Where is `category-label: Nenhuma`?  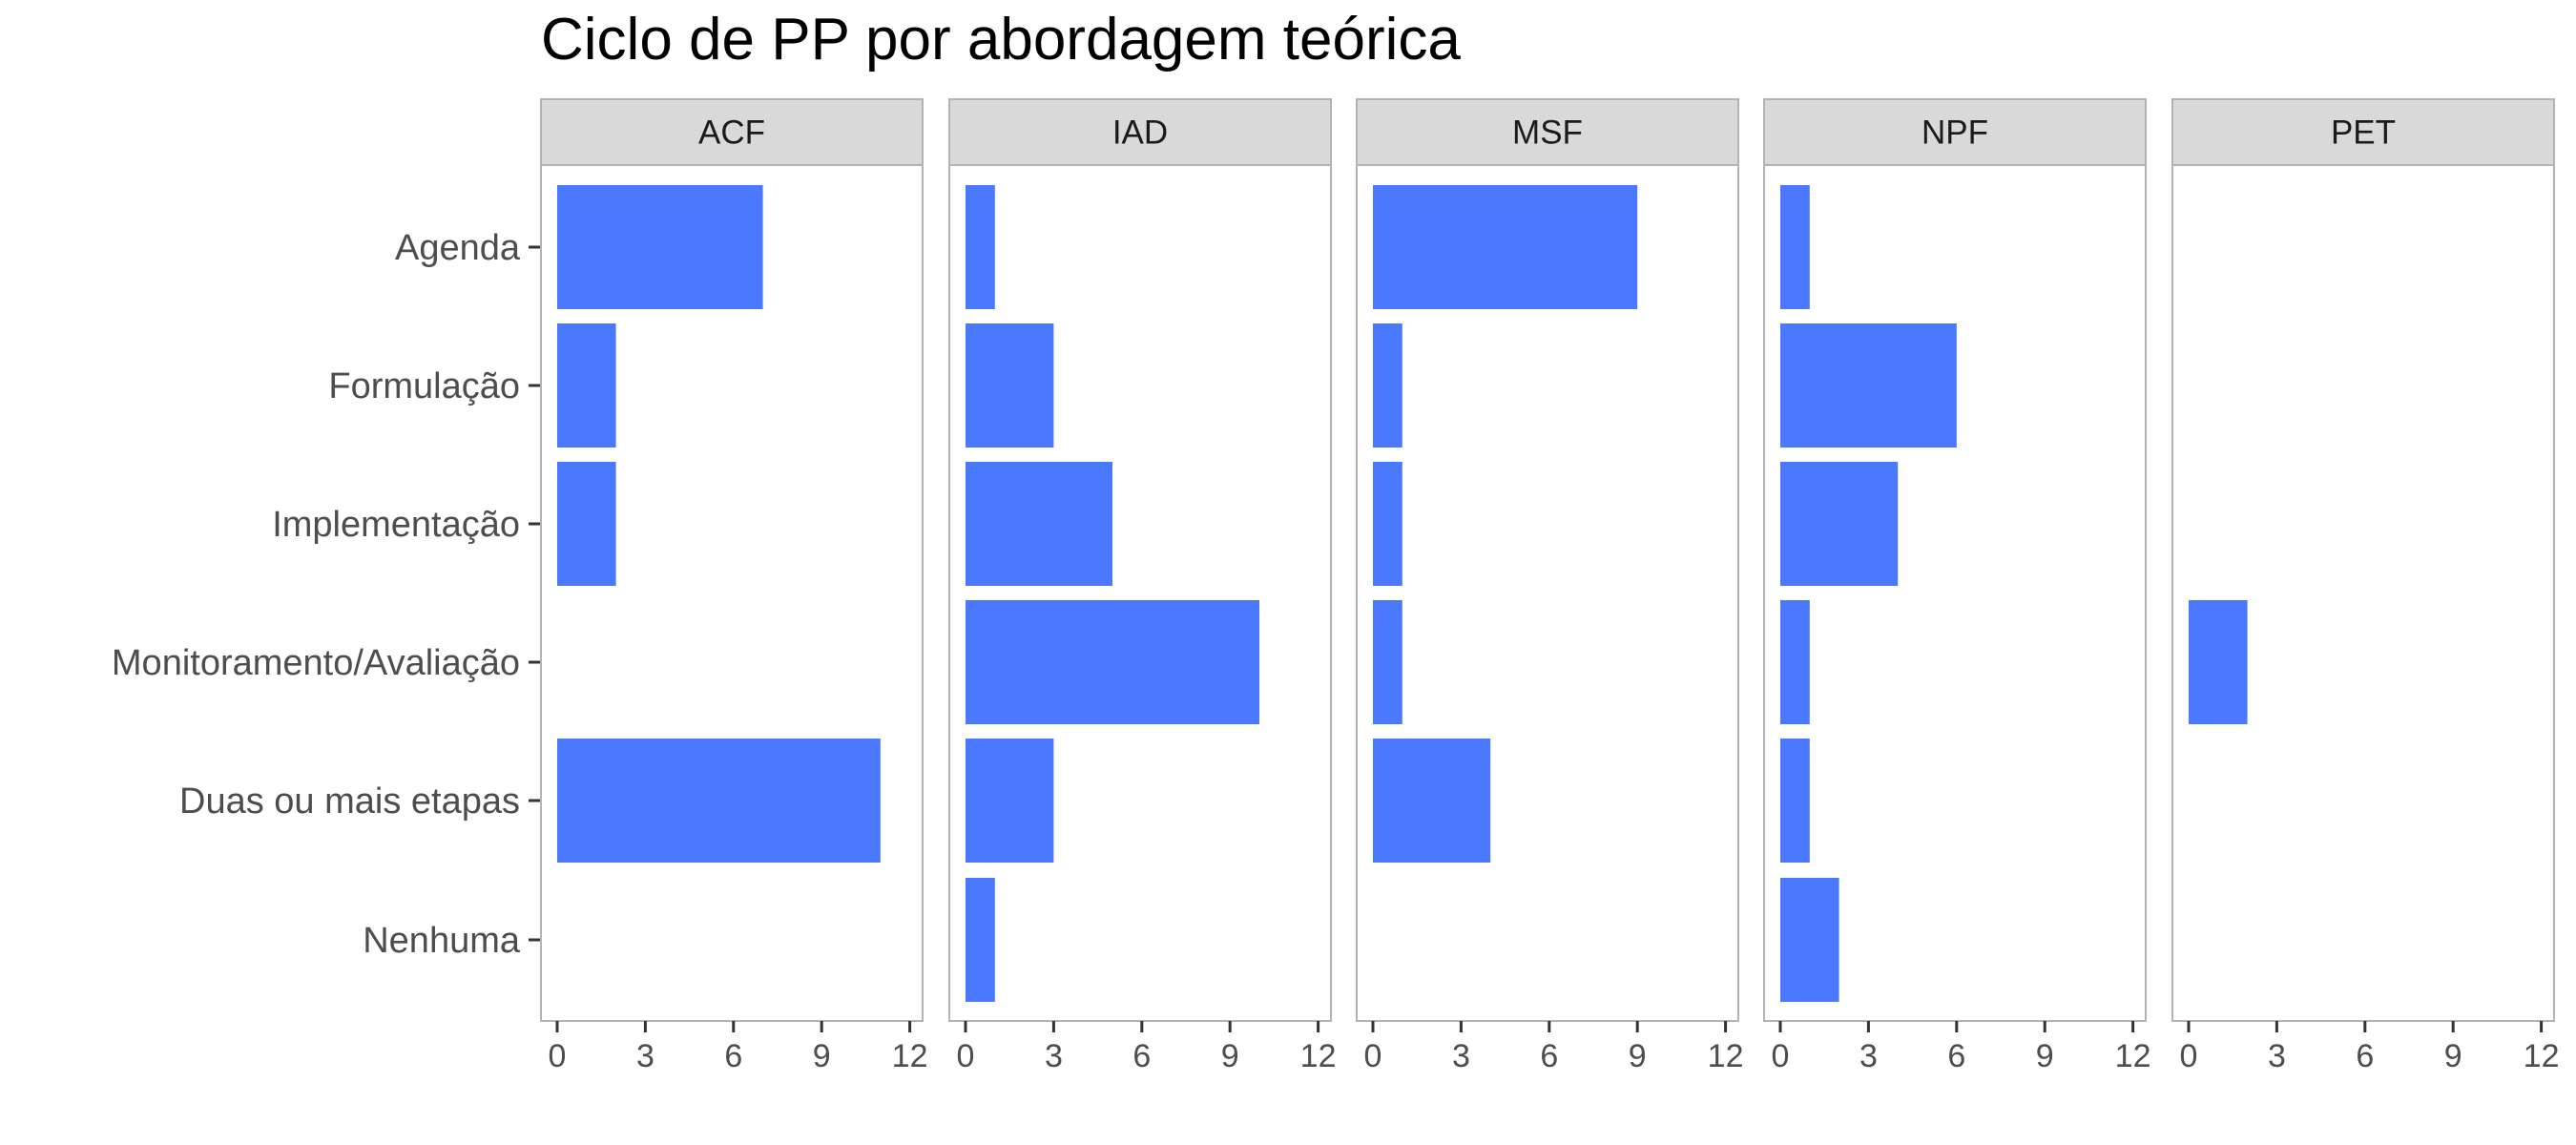
category-label: Nenhuma is located at coordinates (442, 941).